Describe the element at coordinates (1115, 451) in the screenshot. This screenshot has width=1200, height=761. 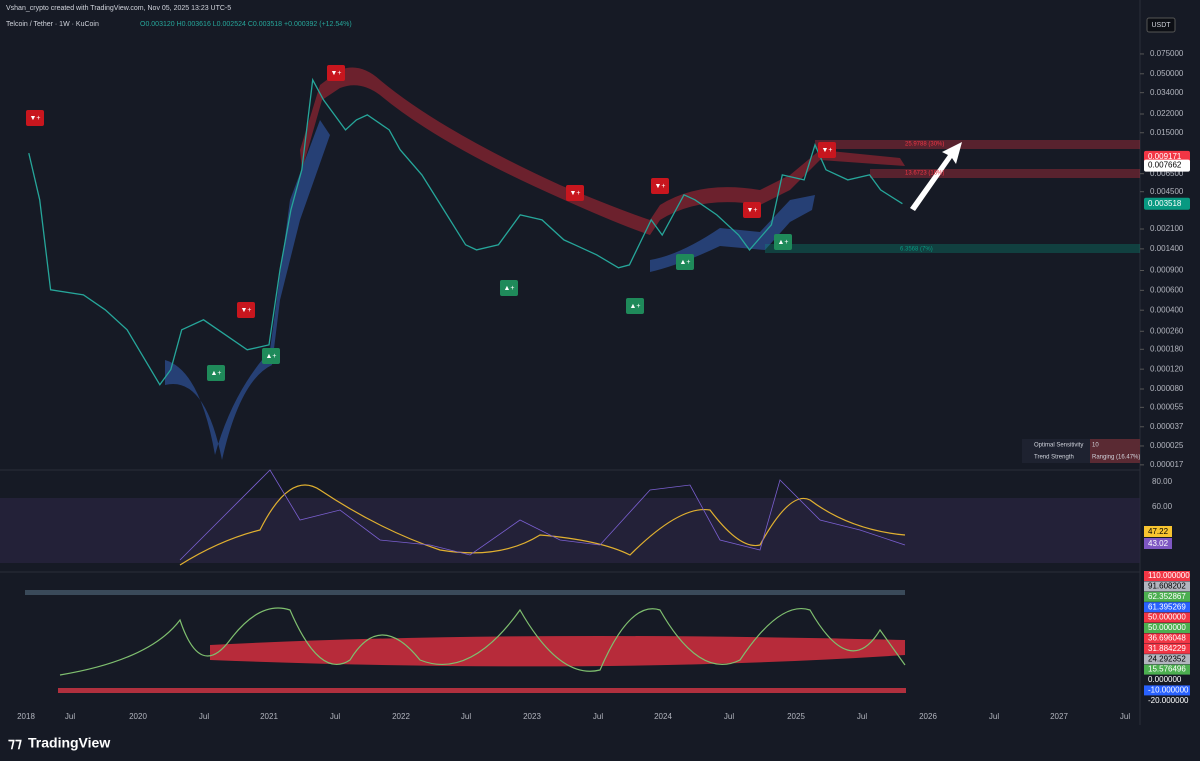
I see `table-cell` at that location.